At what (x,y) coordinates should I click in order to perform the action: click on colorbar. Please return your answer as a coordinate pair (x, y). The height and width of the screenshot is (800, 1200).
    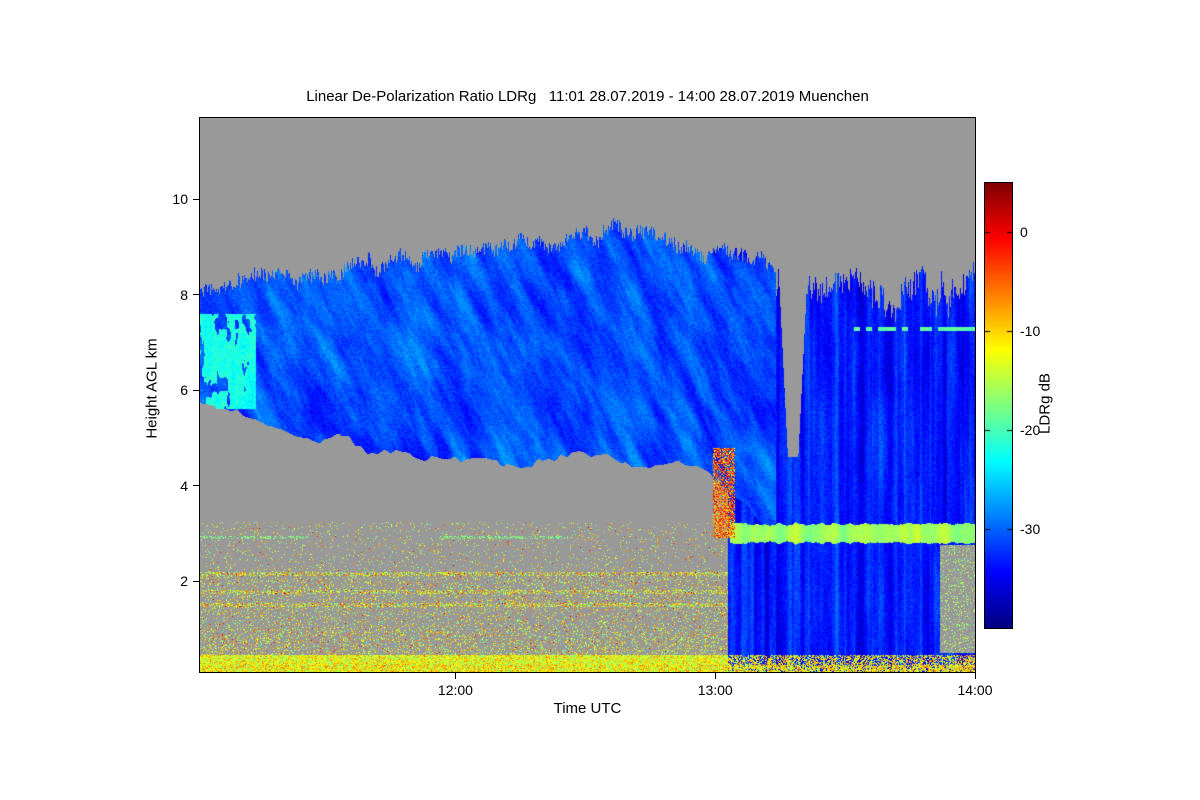
    Looking at the image, I should click on (998, 405).